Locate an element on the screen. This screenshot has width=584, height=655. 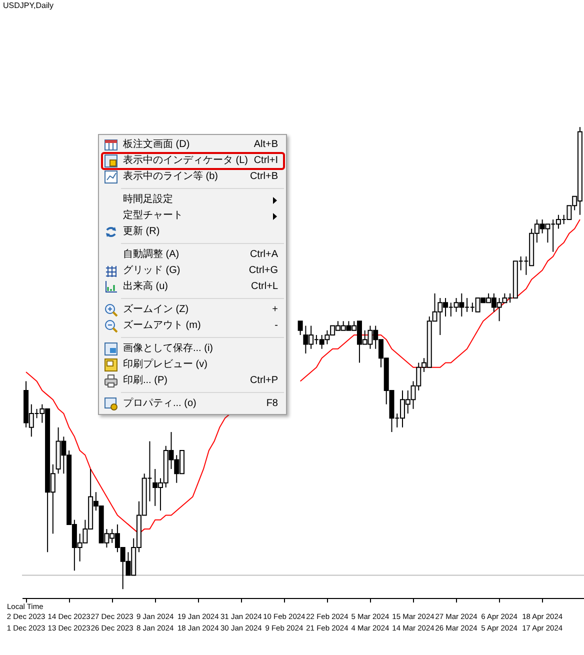
annotation: 表示中のライン等 (b) is located at coordinates (170, 177).